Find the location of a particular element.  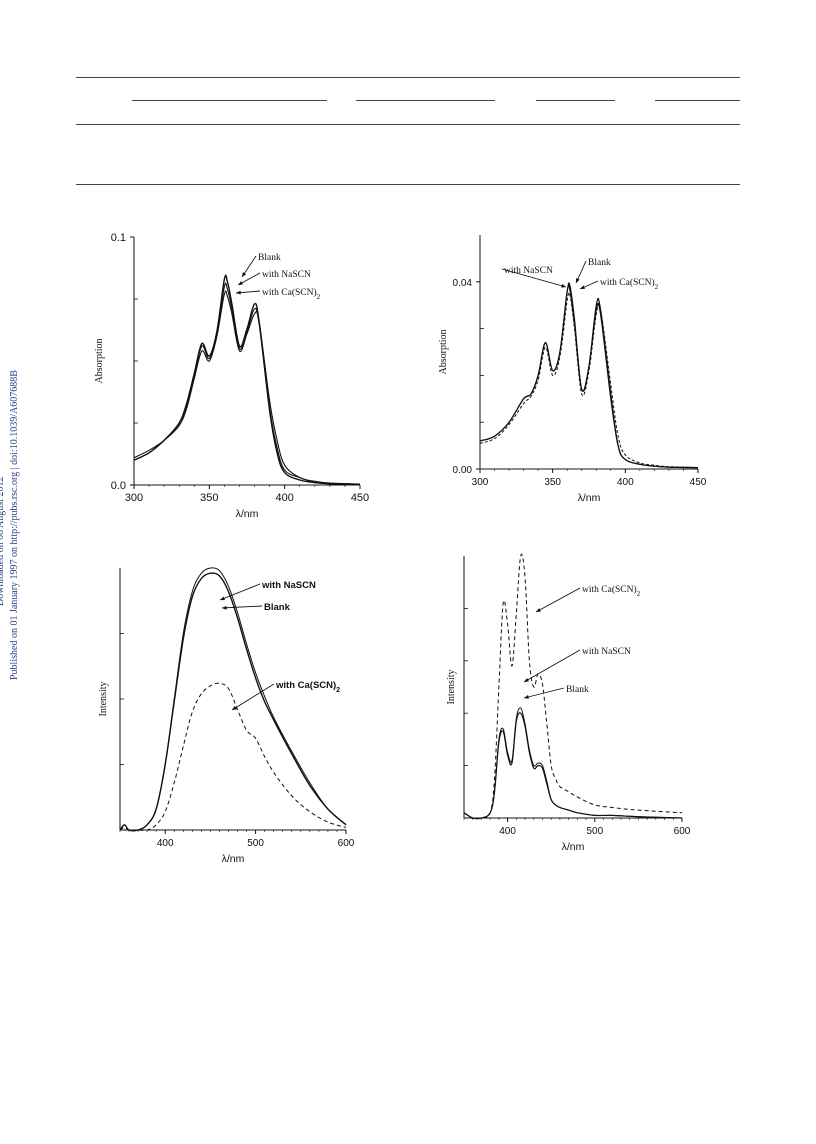

y-tick-label: 0.0 is located at coordinates (118, 486).